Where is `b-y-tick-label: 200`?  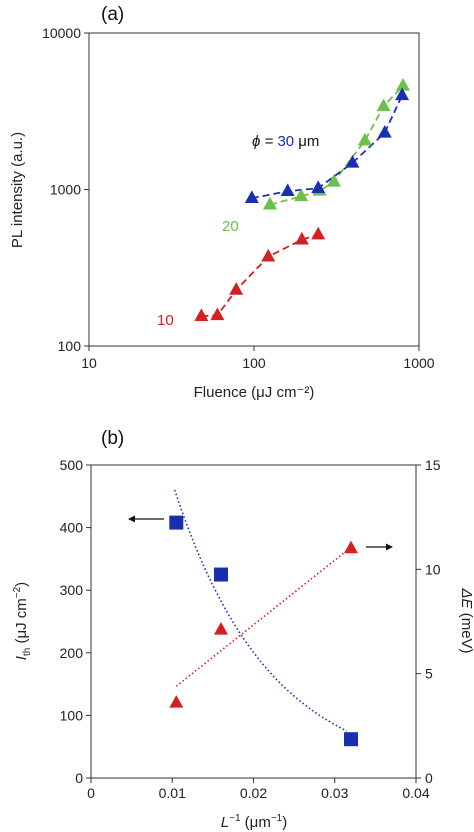 b-y-tick-label: 200 is located at coordinates (72, 653).